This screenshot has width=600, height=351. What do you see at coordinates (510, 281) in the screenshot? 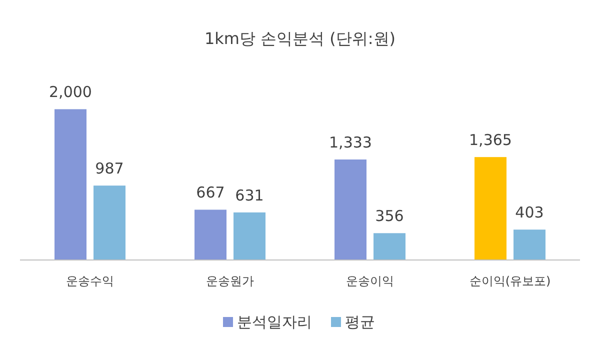
I see `x-tick-label: 순이익(유보포)` at bounding box center [510, 281].